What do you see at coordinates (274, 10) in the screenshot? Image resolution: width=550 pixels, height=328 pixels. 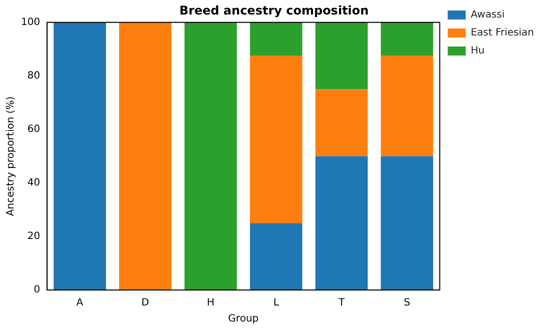 I see `chart-title: Breed ancestry composition` at bounding box center [274, 10].